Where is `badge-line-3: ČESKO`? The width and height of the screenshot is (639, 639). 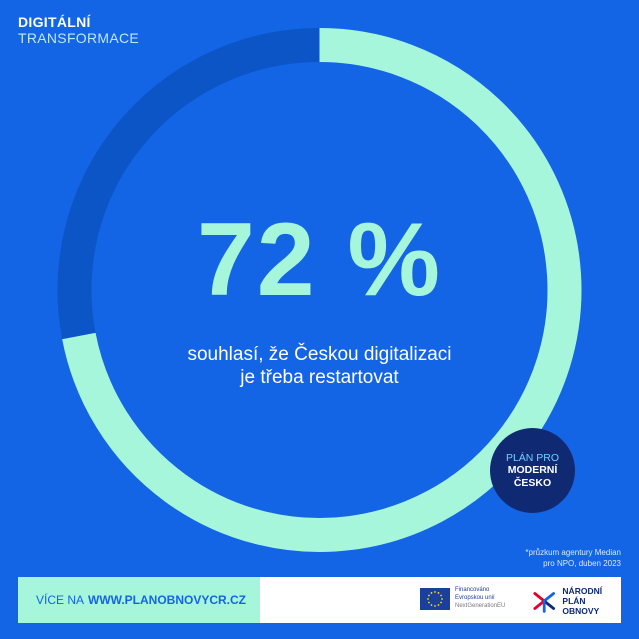
badge-line-3: ČESKO is located at coordinates (532, 482).